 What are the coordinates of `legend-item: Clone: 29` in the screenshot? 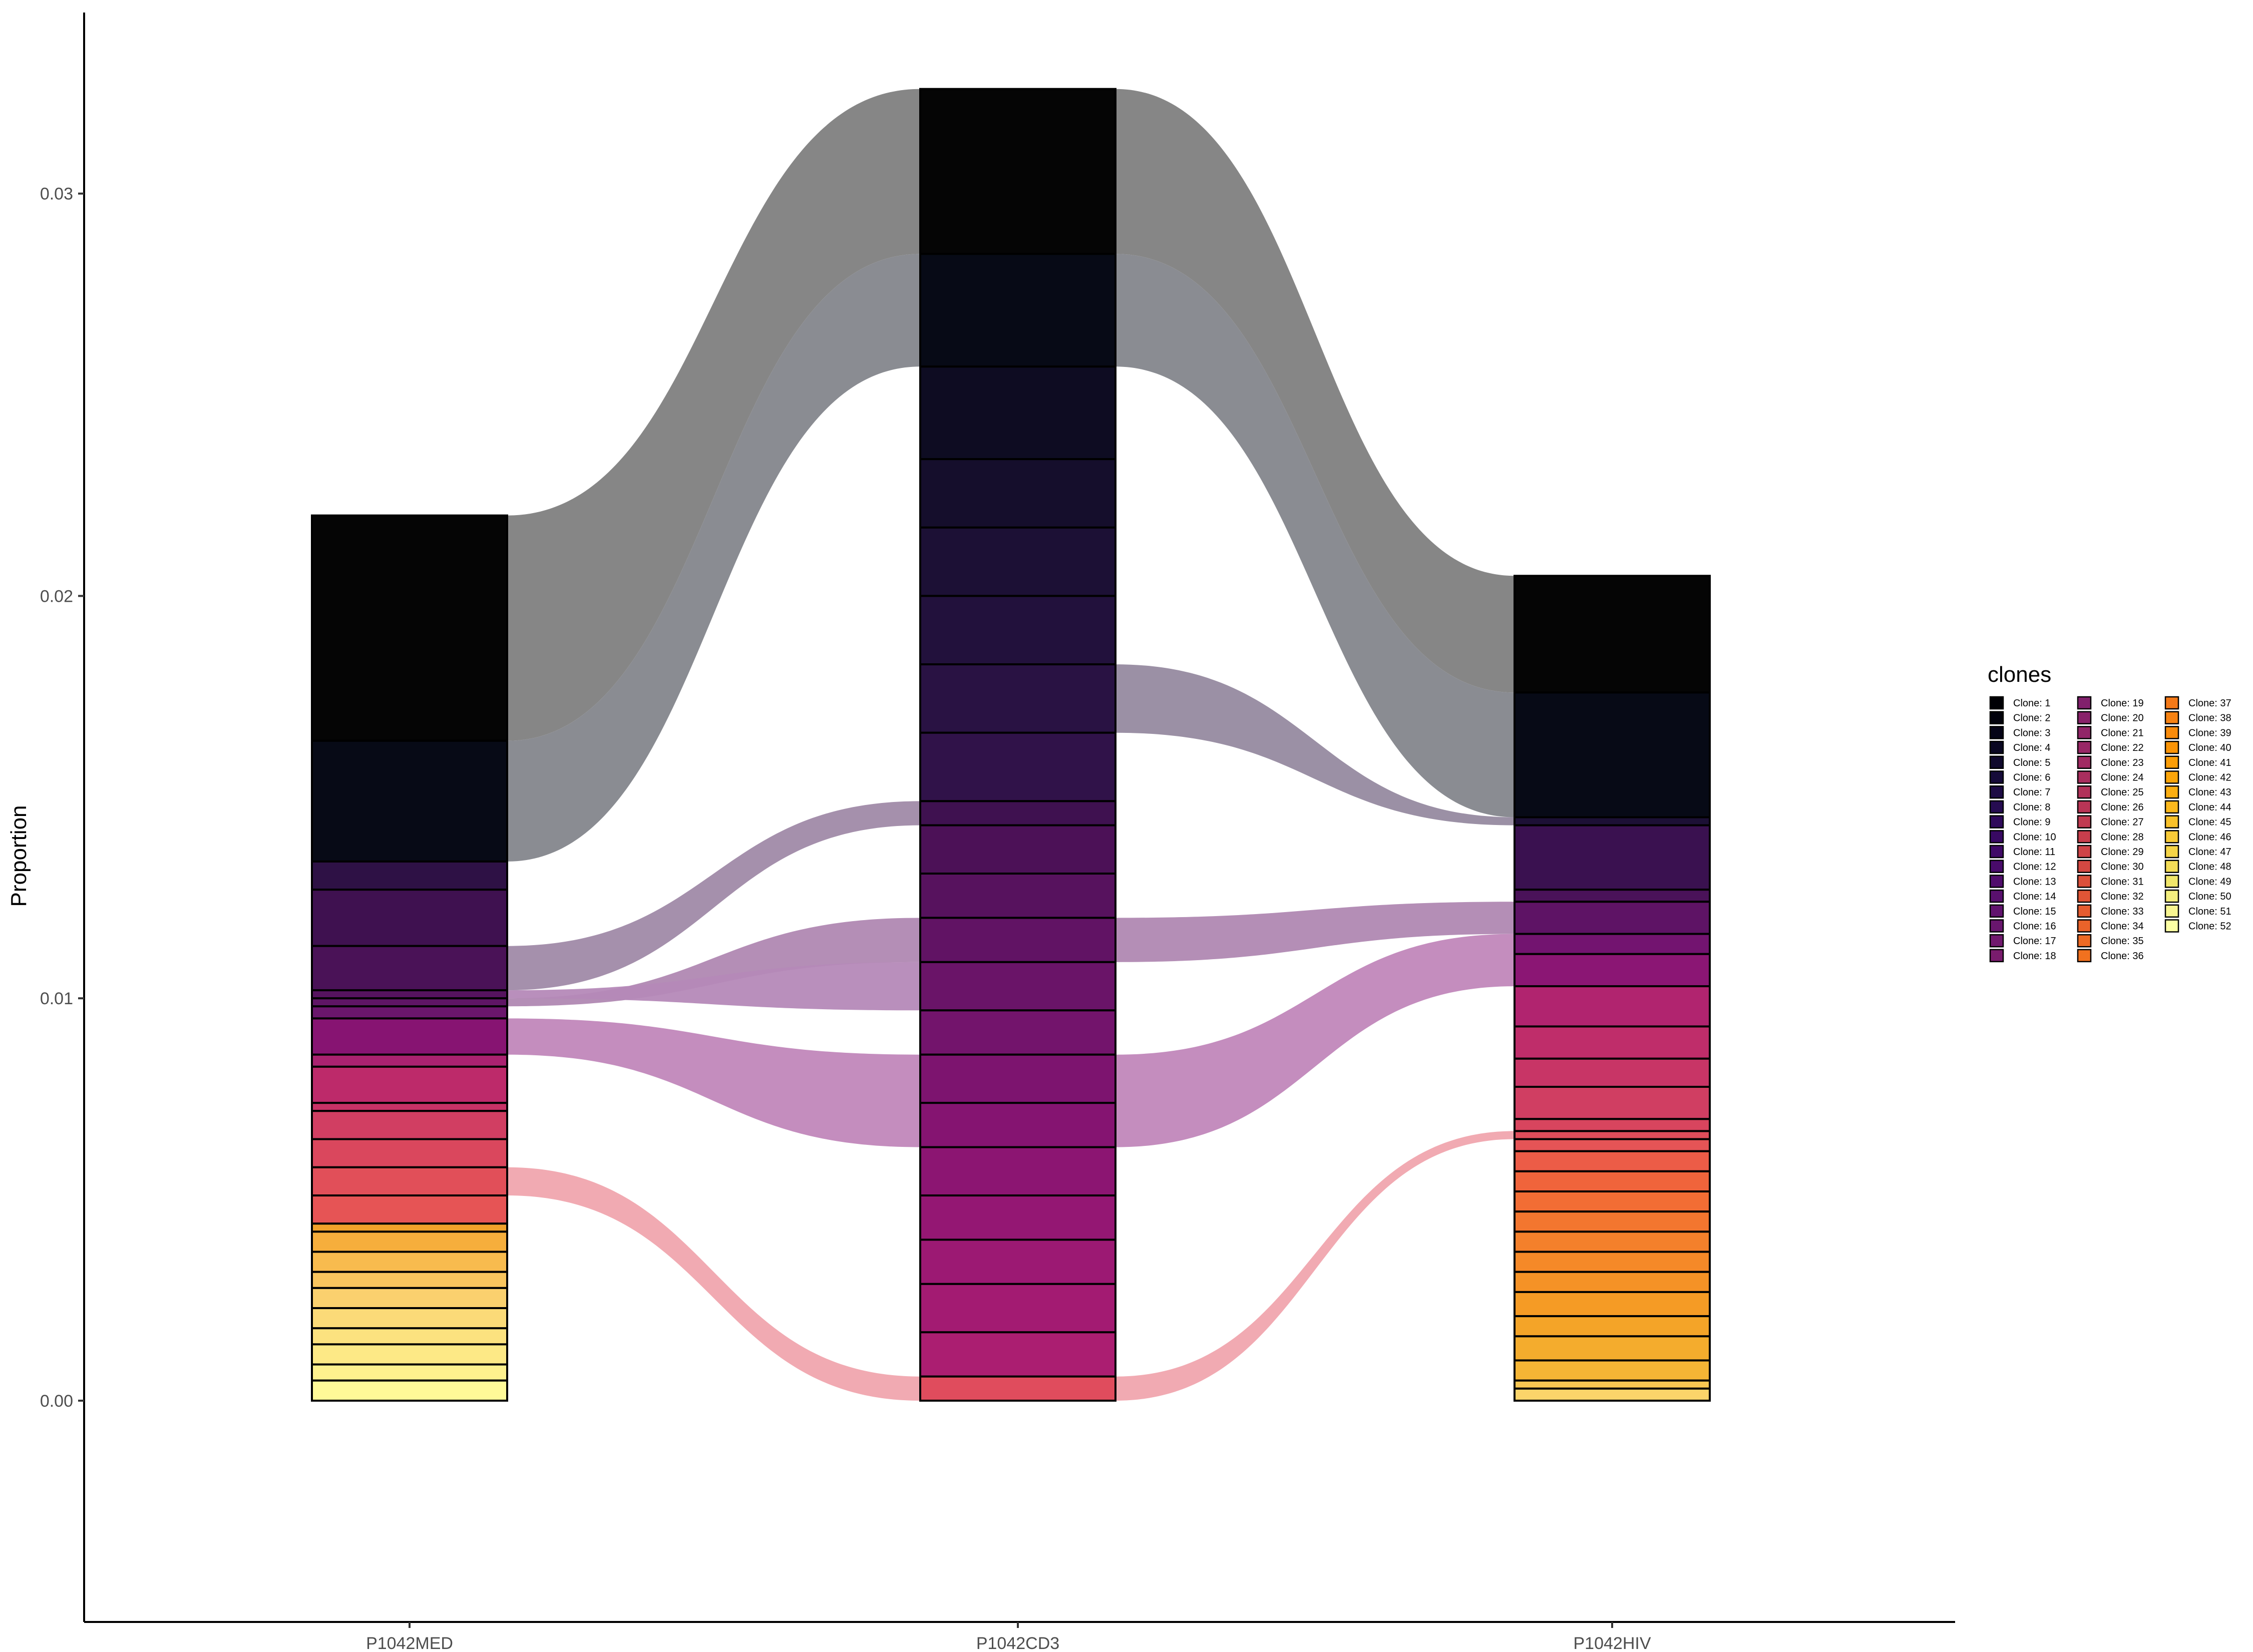 It's located at (2111, 852).